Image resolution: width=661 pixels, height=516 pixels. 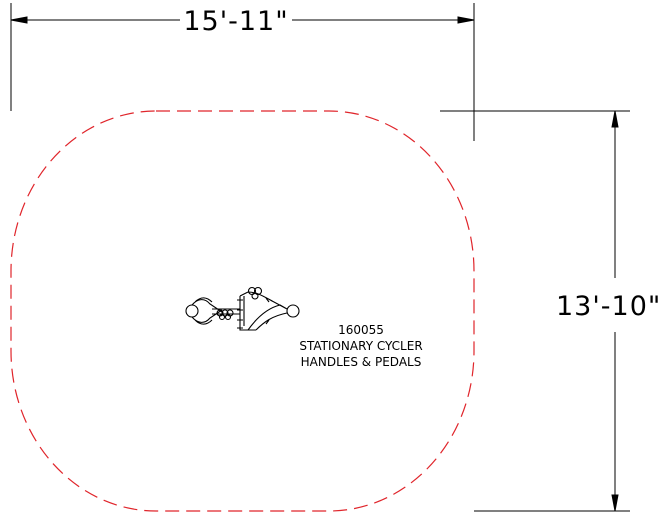 What do you see at coordinates (615, 503) in the screenshot?
I see `height-arrowhead-bottom` at bounding box center [615, 503].